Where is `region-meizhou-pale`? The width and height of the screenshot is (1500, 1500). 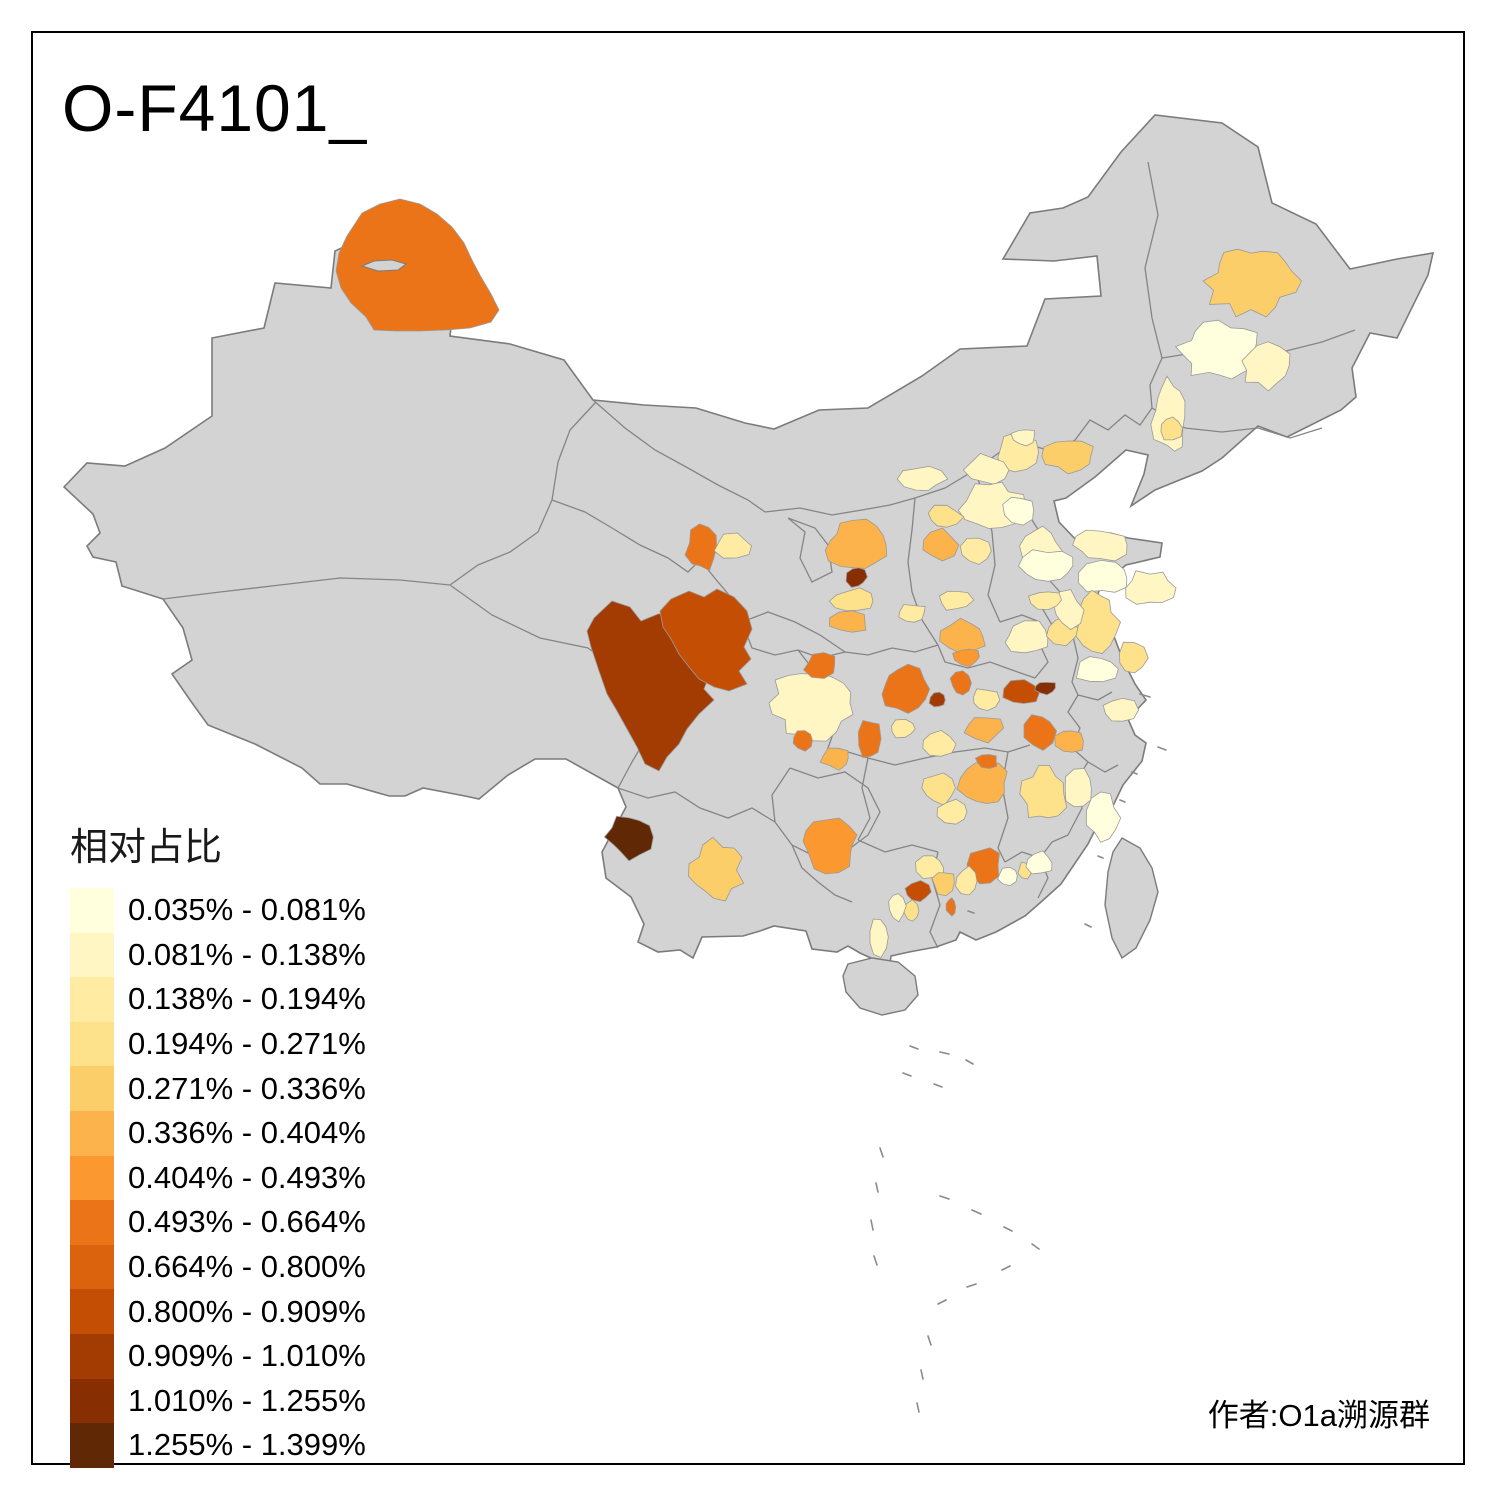 region-meizhou-pale is located at coordinates (1039, 862).